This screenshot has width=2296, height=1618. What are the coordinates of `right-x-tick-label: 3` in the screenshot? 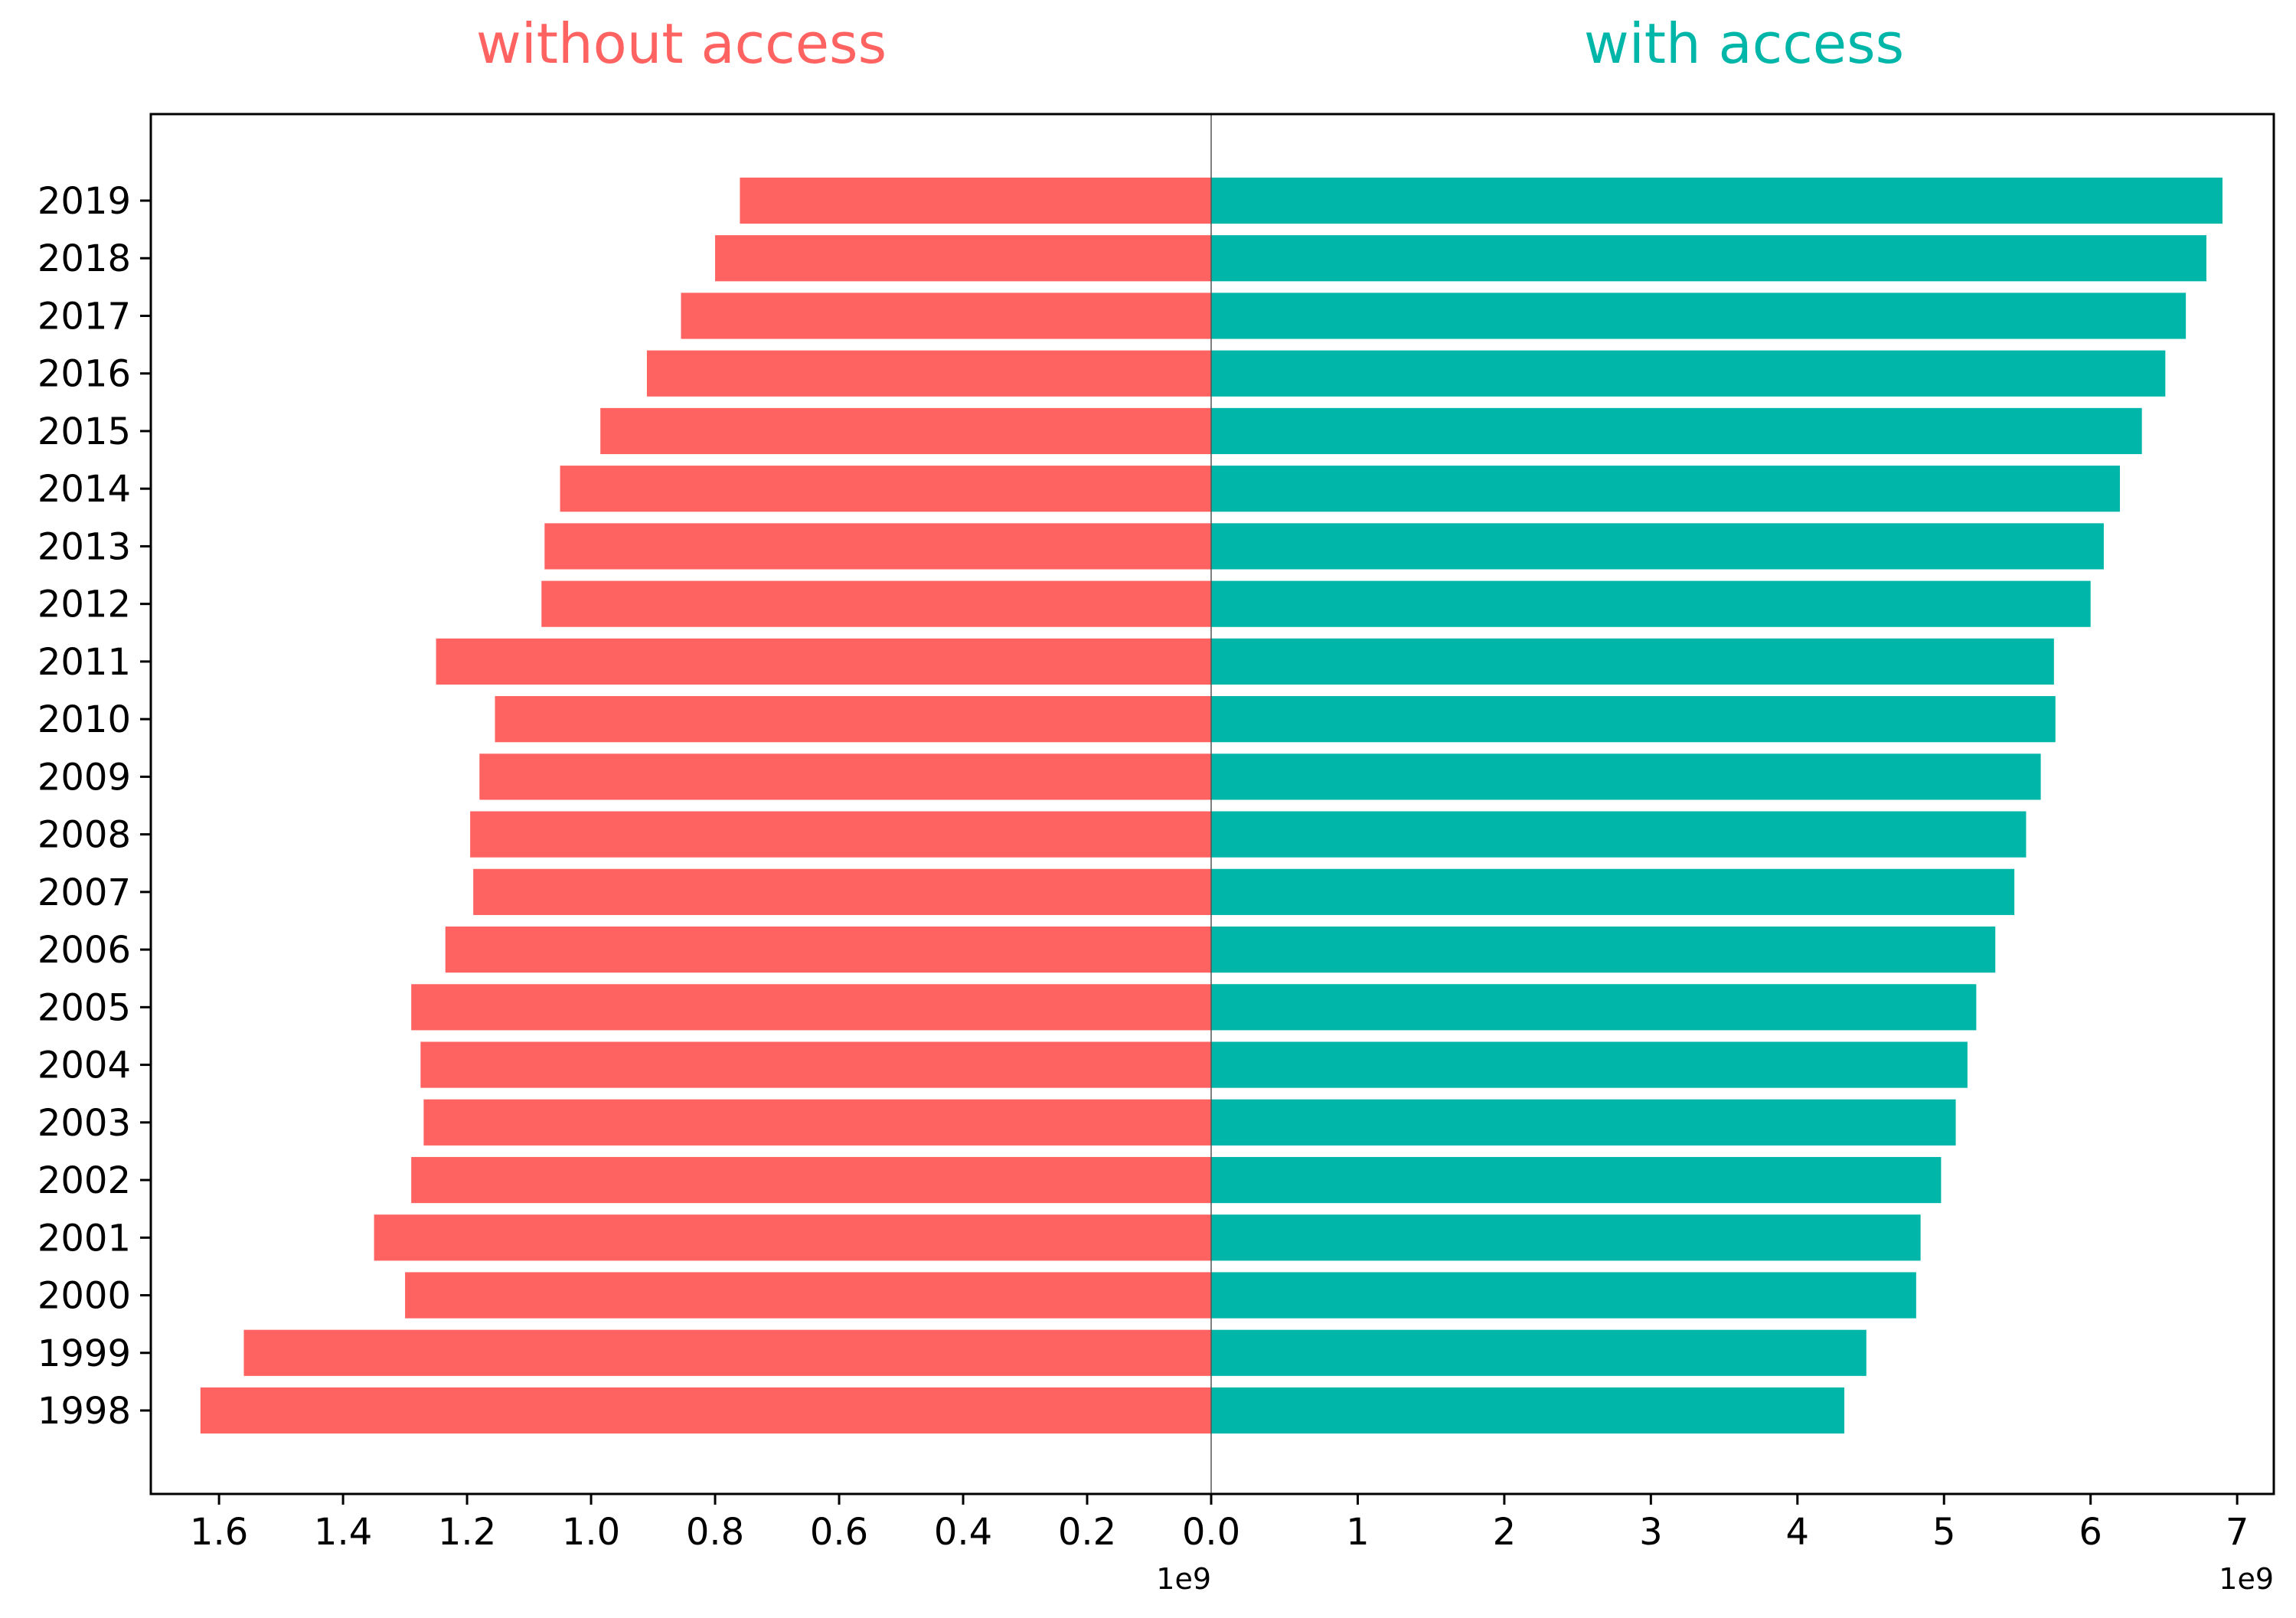 It's located at (1651, 1532).